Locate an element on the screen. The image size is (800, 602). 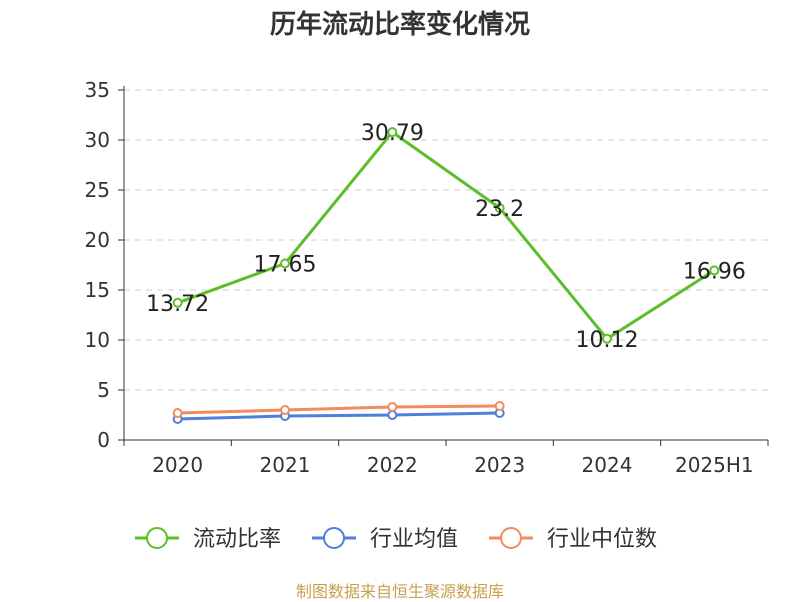
legend: 流动比率 行业均值 行业中位数 is located at coordinates (396, 539).